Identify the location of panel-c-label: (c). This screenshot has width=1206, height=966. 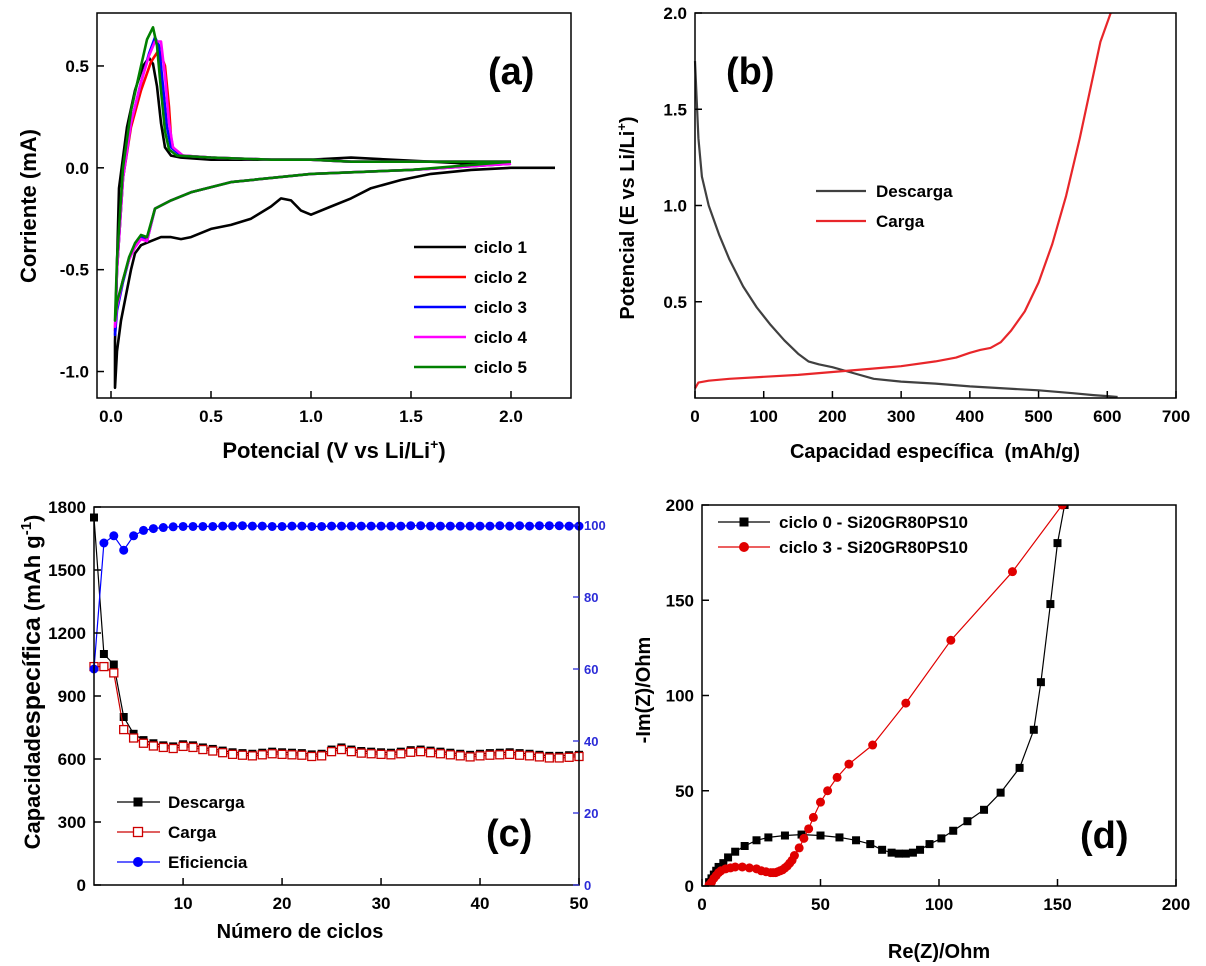
(509, 834).